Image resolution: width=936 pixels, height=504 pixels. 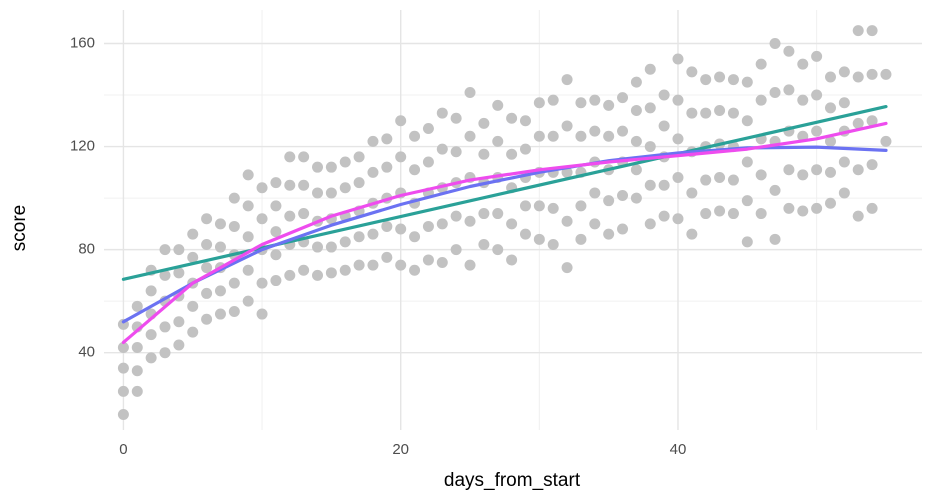 What do you see at coordinates (86, 249) in the screenshot?
I see `y-tick-label: 80` at bounding box center [86, 249].